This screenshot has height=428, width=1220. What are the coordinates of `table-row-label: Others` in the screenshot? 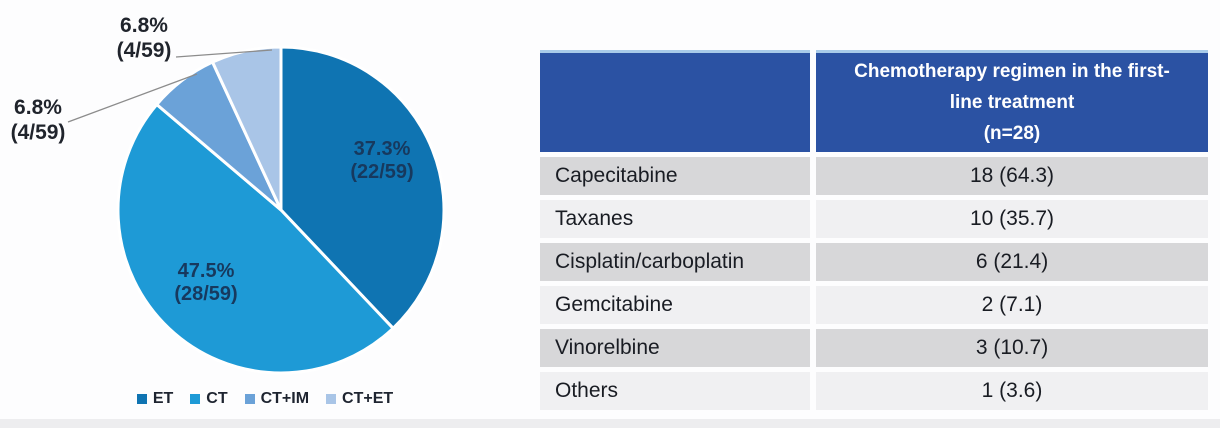 It's located at (675, 391).